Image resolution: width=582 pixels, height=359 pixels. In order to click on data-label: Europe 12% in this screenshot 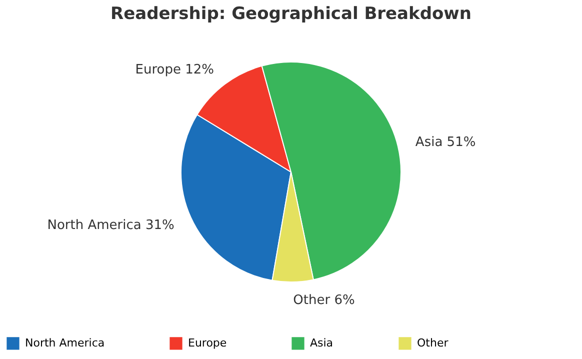, I will do `click(174, 70)`.